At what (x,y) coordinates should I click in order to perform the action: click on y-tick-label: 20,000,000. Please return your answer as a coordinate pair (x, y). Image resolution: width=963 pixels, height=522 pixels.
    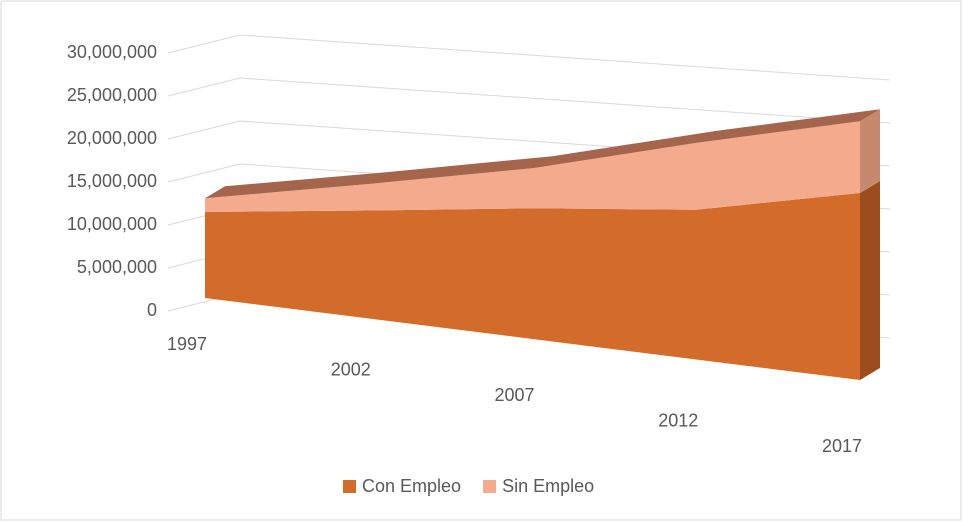
    Looking at the image, I should click on (112, 138).